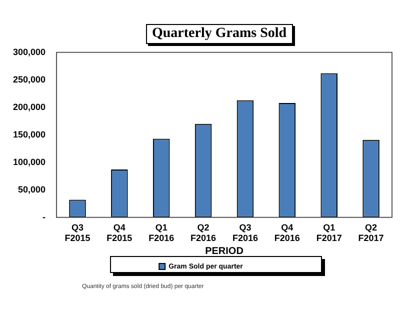  Describe the element at coordinates (219, 34) in the screenshot. I see `chart-title: Quarterly Grams Sold` at that location.